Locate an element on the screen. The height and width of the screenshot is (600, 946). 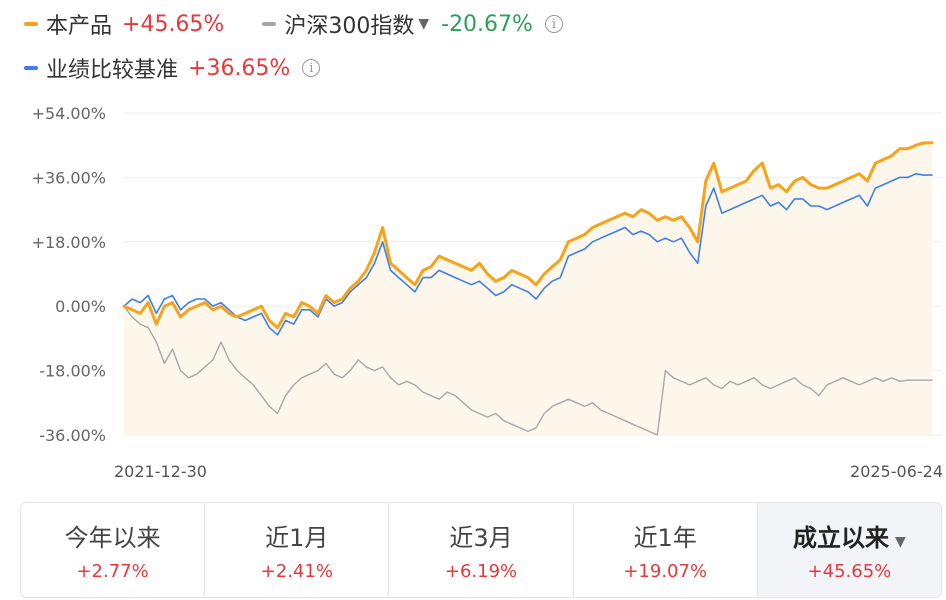
legend-product: 本产品 +45.65% is located at coordinates (124, 24).